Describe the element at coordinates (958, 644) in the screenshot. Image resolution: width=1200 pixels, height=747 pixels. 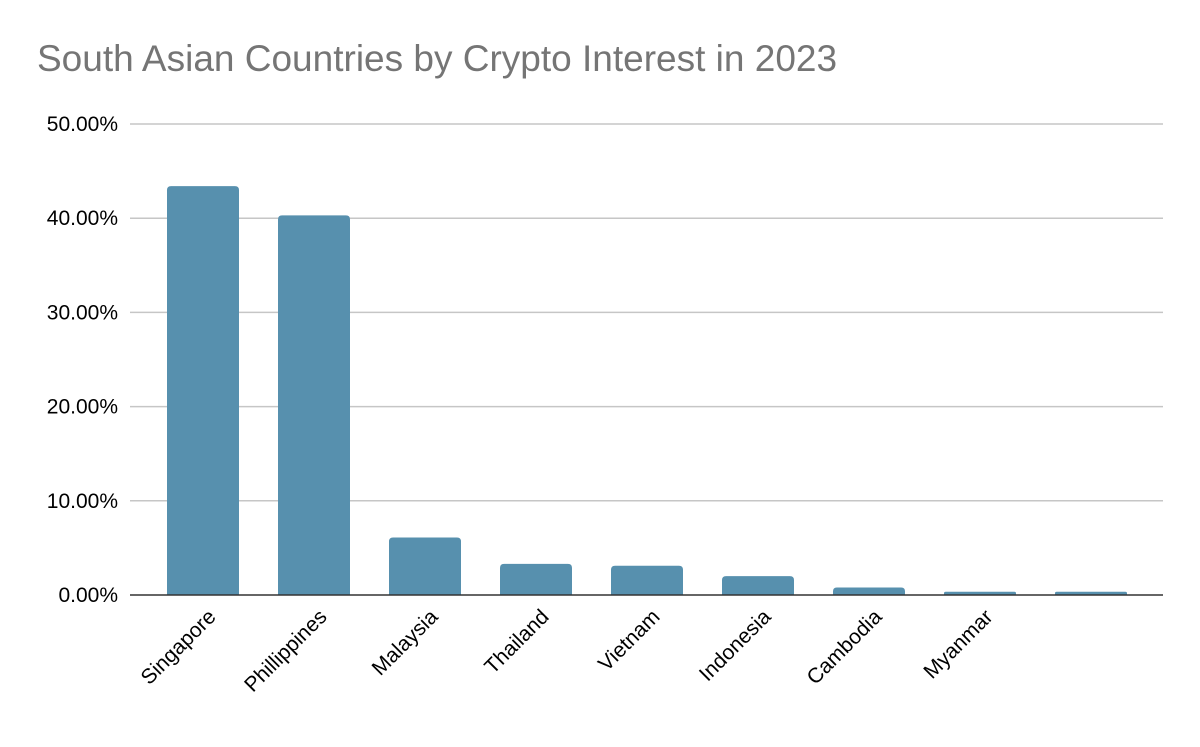
I see `x-tick-label: Myanmar` at that location.